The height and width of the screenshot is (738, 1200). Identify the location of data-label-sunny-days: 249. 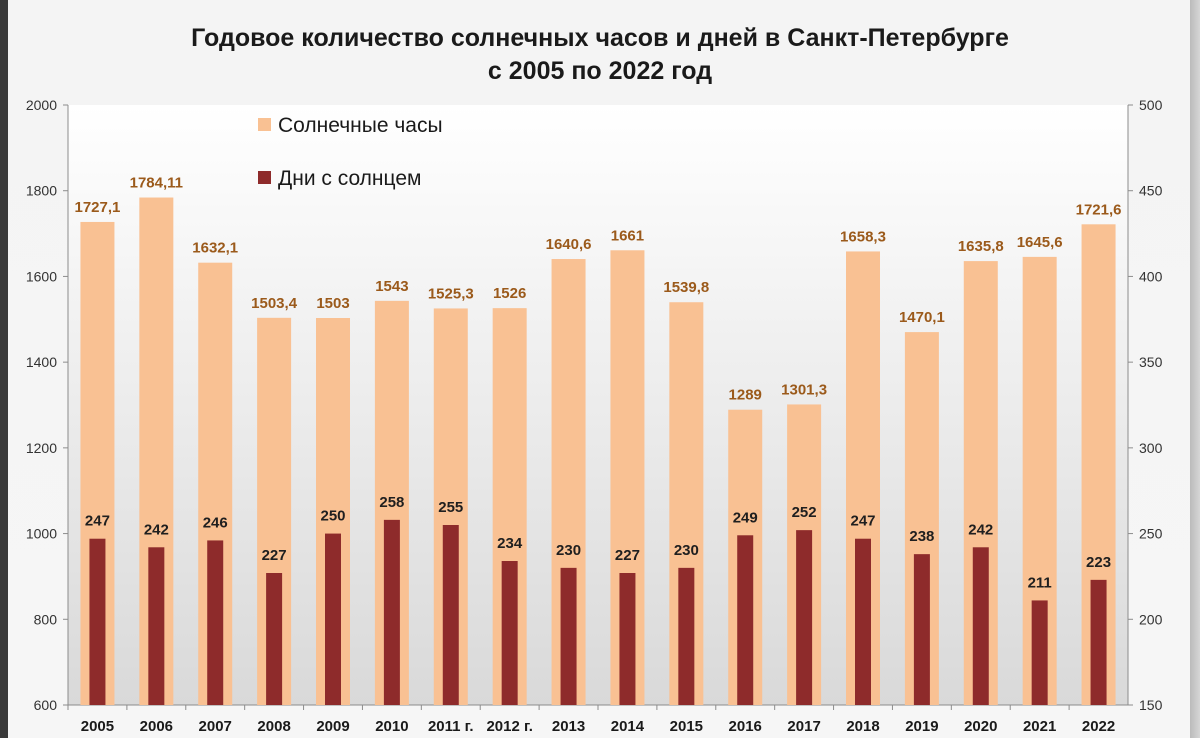
(745, 517).